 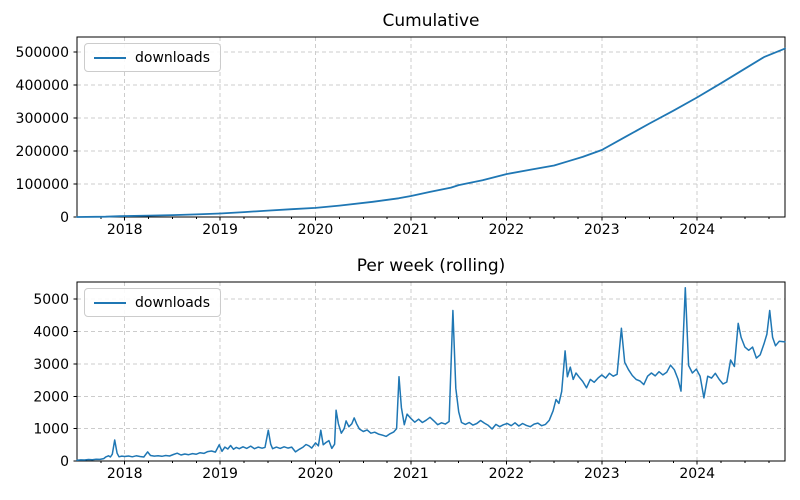 I want to click on svg-text: 200000, so click(x=42, y=152).